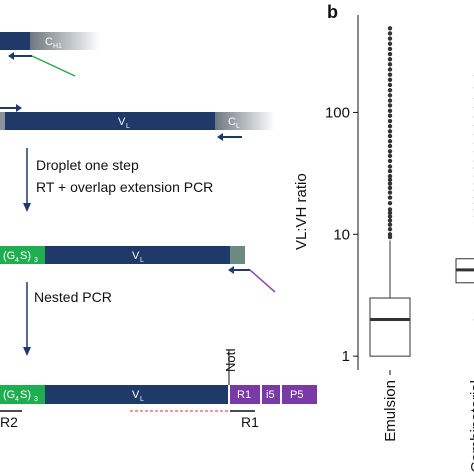 This screenshot has width=474, height=474. What do you see at coordinates (138, 269) in the screenshot?
I see `row-3: (G 4 S) 3 V L` at bounding box center [138, 269].